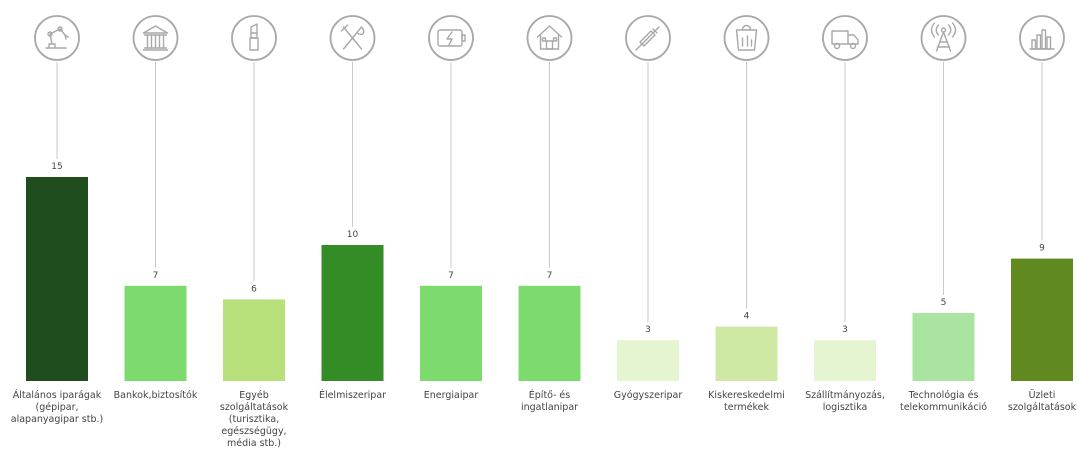 The height and width of the screenshot is (462, 1077). I want to click on category-label: Bankok,biztosítók, so click(155, 395).